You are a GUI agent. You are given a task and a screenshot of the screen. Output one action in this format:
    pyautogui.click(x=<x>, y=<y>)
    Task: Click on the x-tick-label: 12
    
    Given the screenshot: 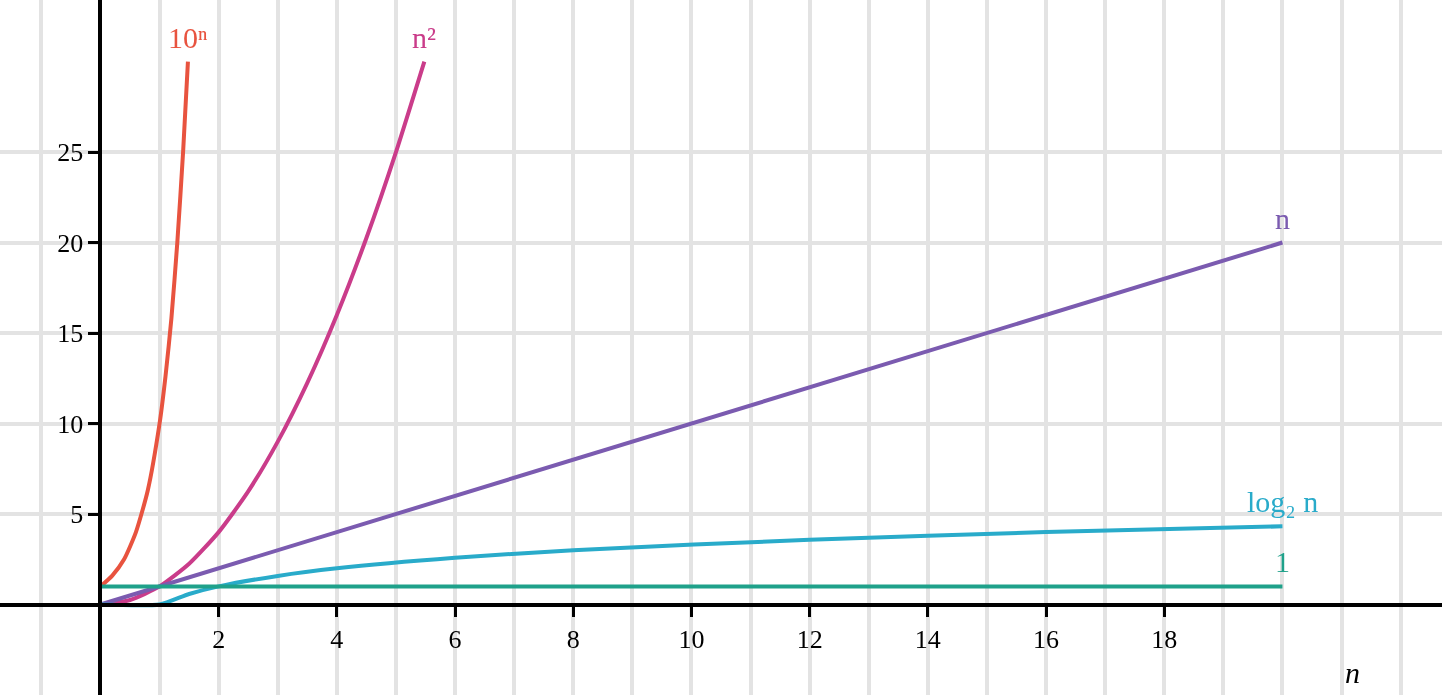 What is the action you would take?
    pyautogui.click(x=809, y=639)
    